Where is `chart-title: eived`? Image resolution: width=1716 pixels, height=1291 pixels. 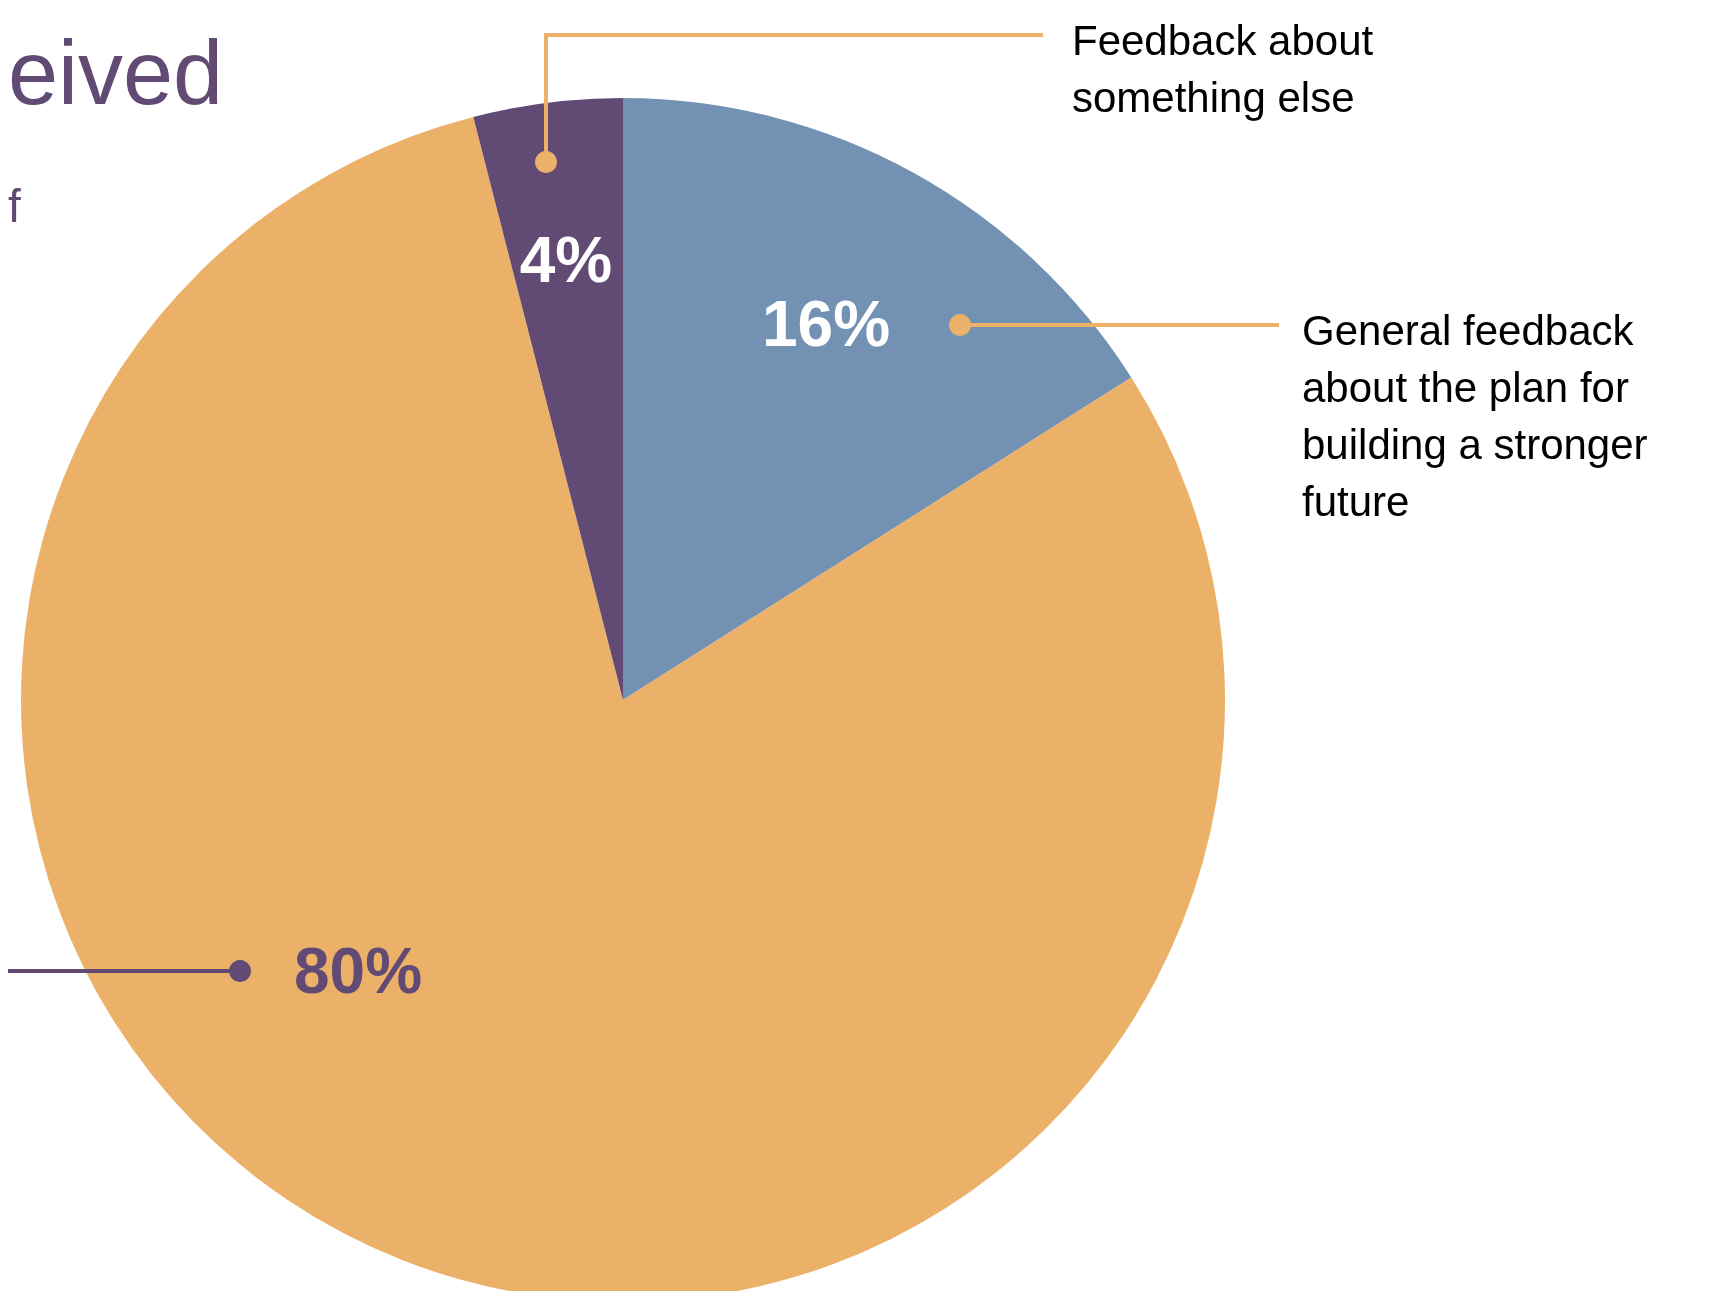
chart-title: eived is located at coordinates (116, 73).